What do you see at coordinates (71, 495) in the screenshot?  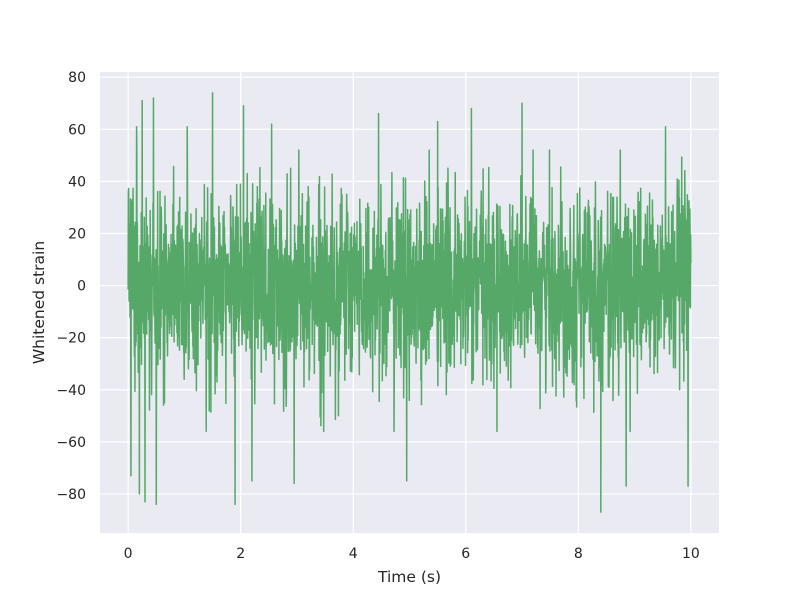 I see `y-tick-label: −80` at bounding box center [71, 495].